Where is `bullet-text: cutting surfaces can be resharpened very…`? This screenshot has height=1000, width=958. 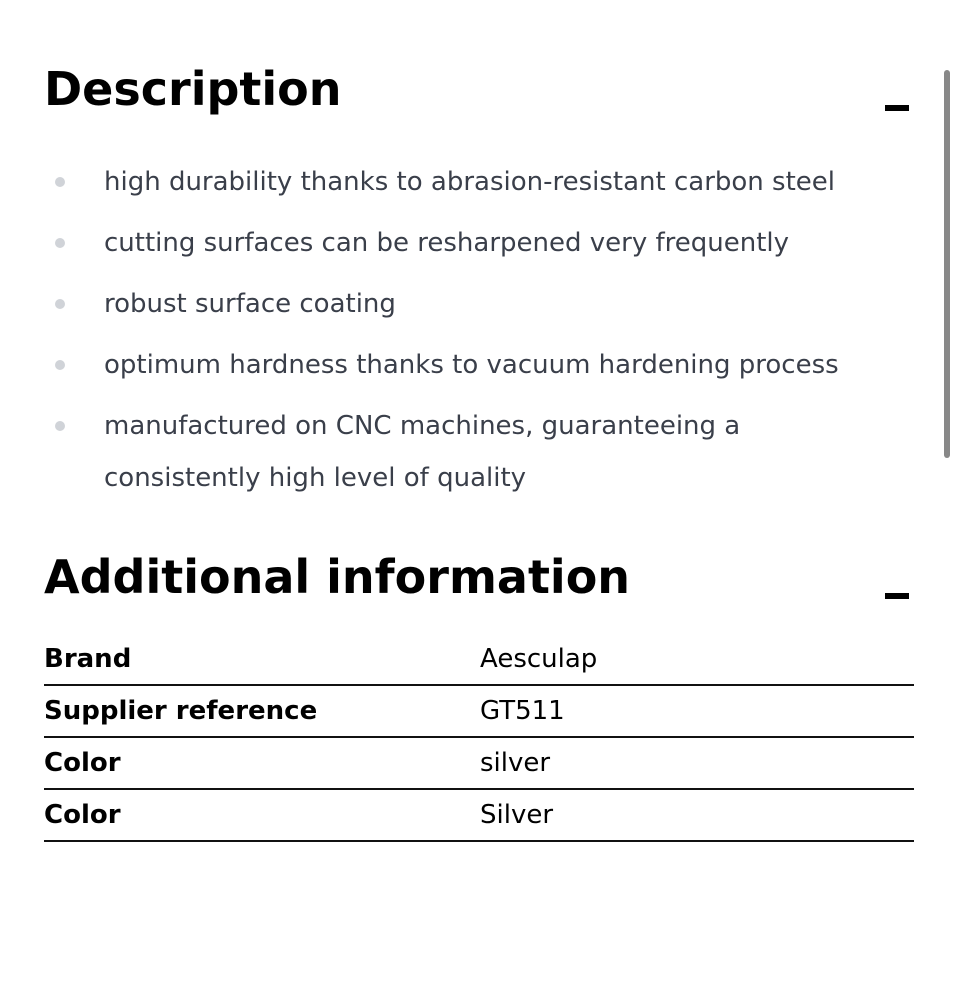
bullet-text: cutting surfaces can be resharpened very… is located at coordinates (447, 243).